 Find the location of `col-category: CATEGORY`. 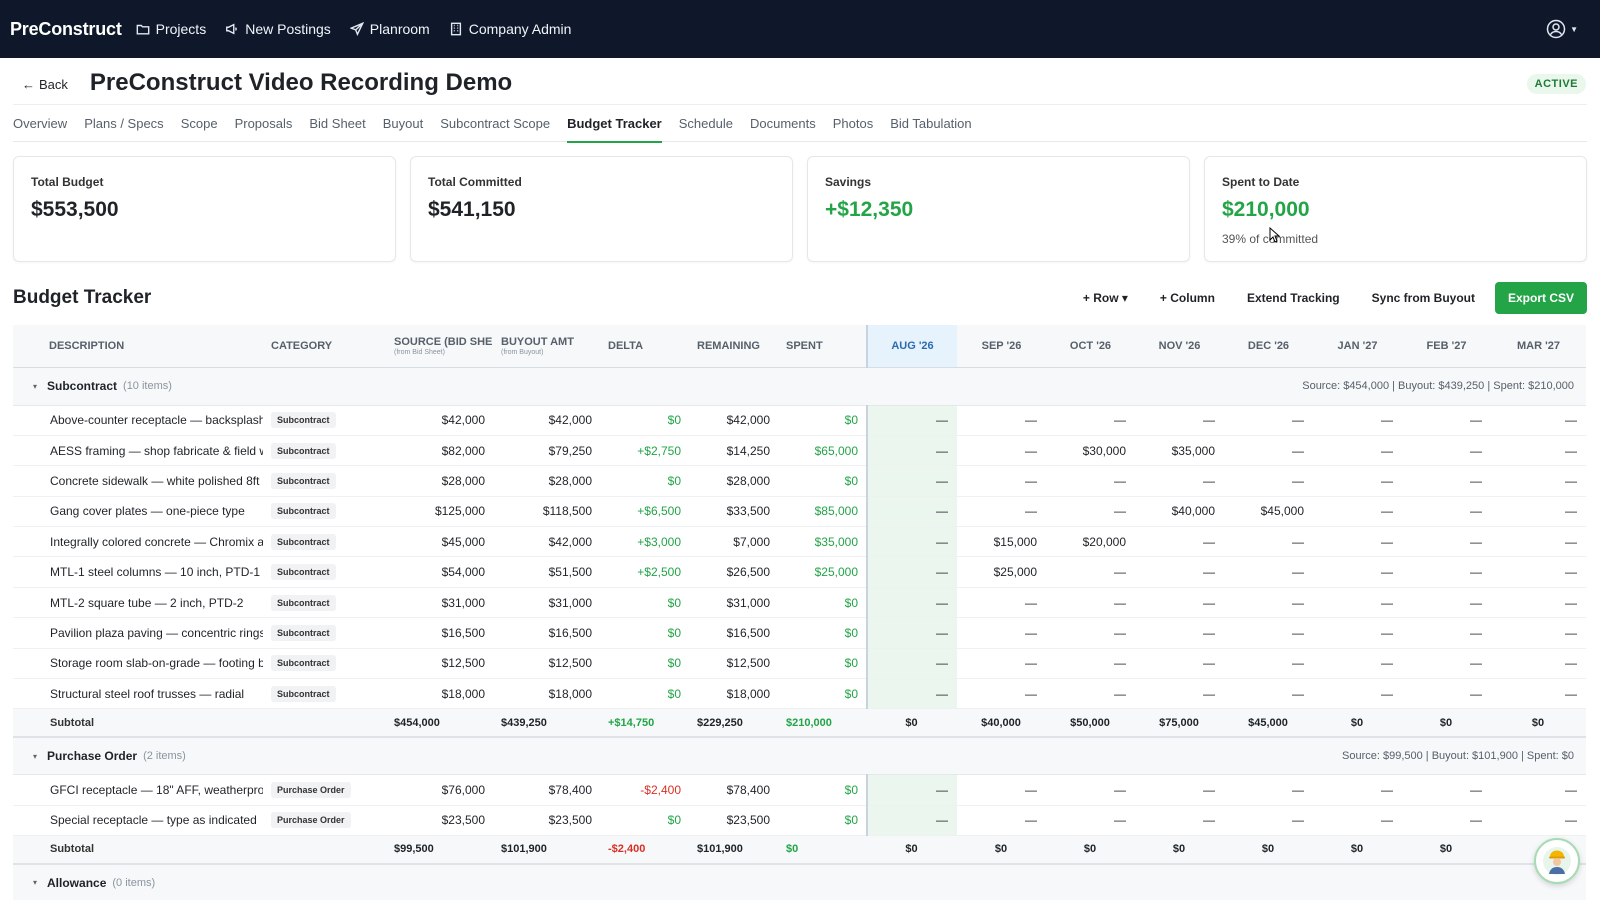

col-category: CATEGORY is located at coordinates (324, 346).